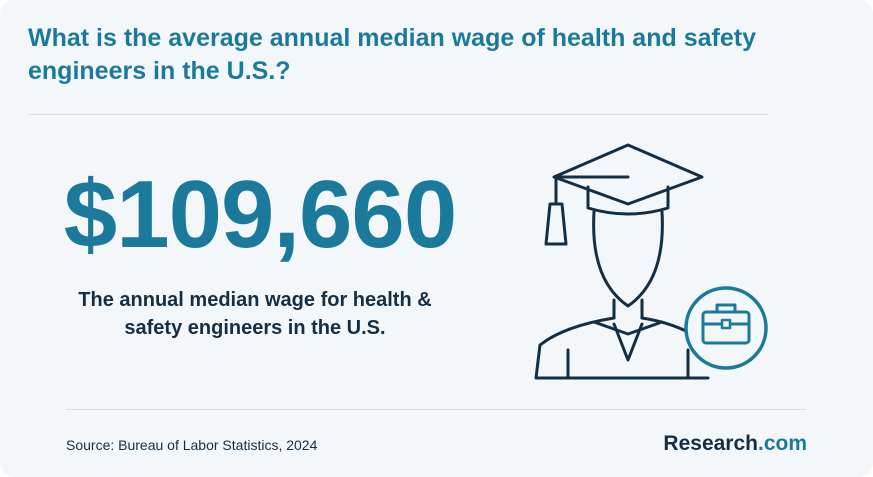  Describe the element at coordinates (651, 261) in the screenshot. I see `graduate-with-briefcase-icon` at that location.